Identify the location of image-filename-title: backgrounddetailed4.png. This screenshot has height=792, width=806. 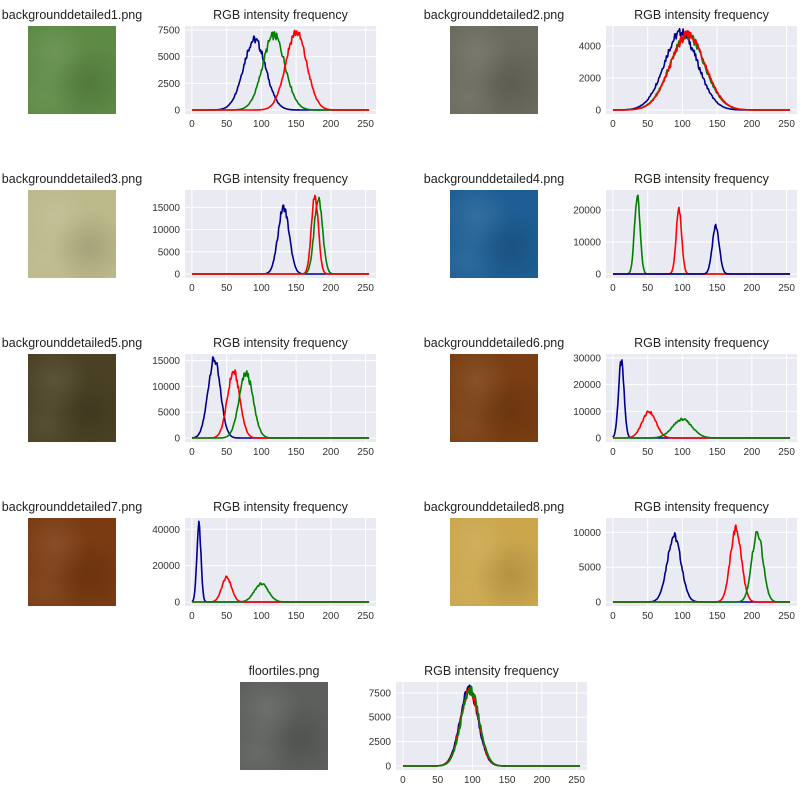
(494, 179).